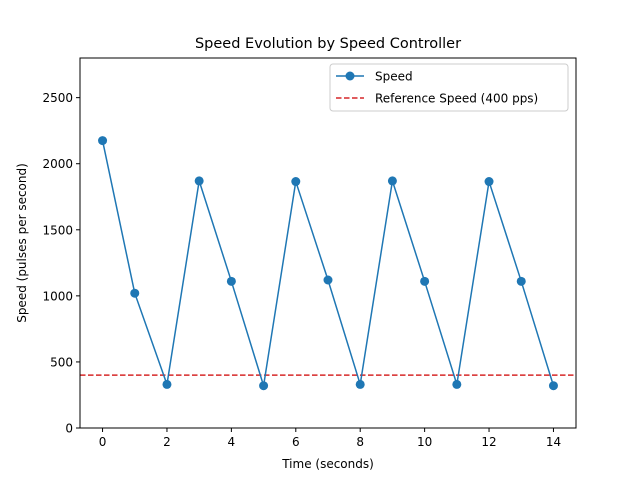  I want to click on x-axis-label: Time (seconds), so click(327, 464).